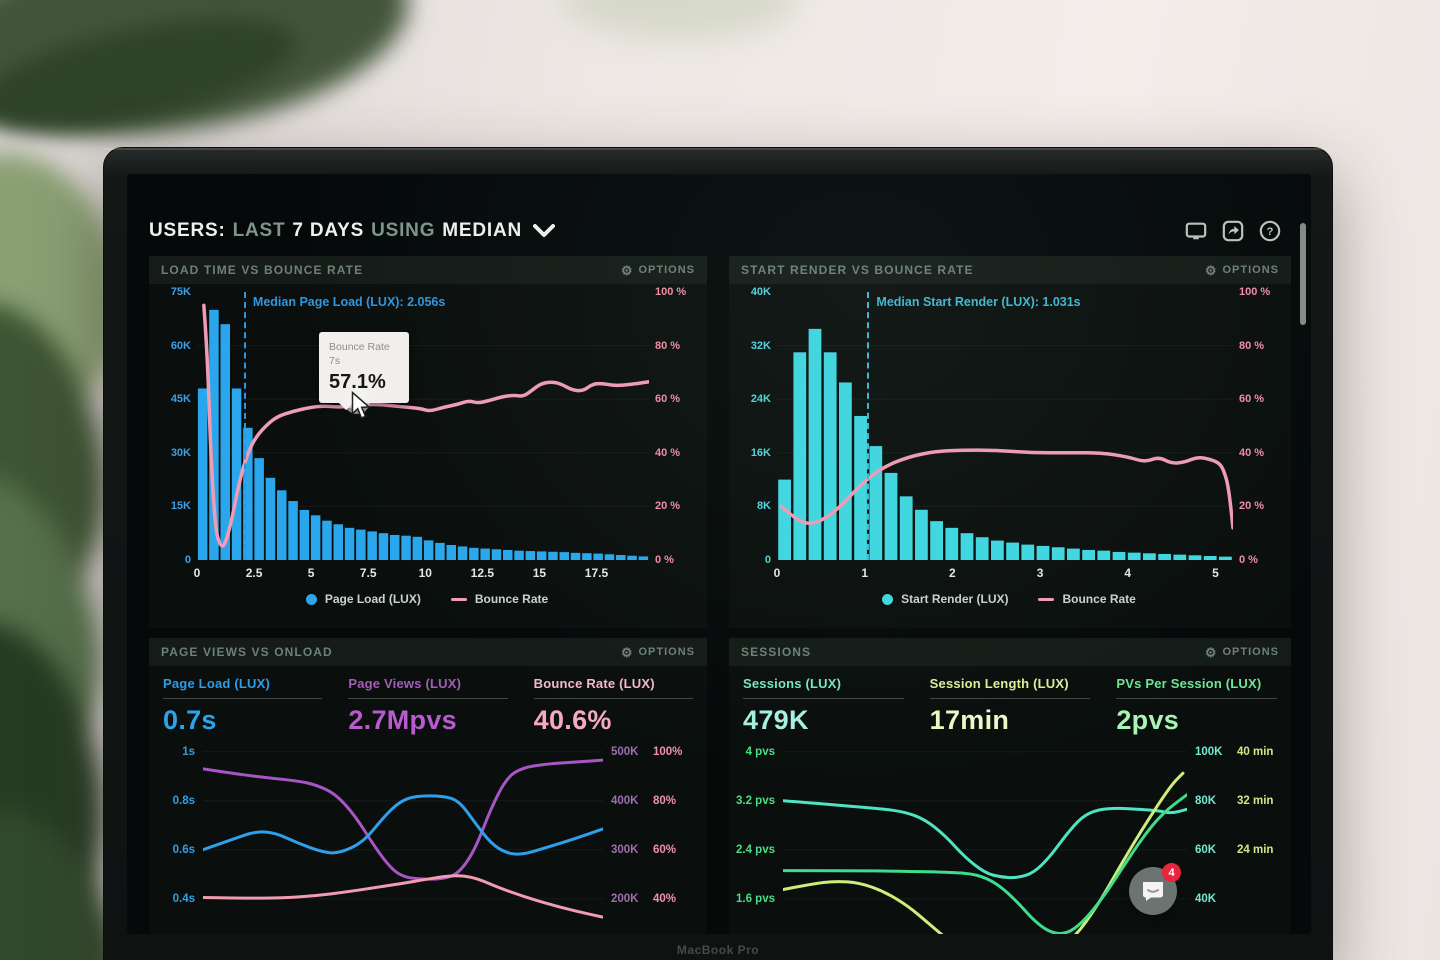 Image resolution: width=1440 pixels, height=960 pixels. What do you see at coordinates (403, 837) in the screenshot?
I see `chart-plot-page-views` at bounding box center [403, 837].